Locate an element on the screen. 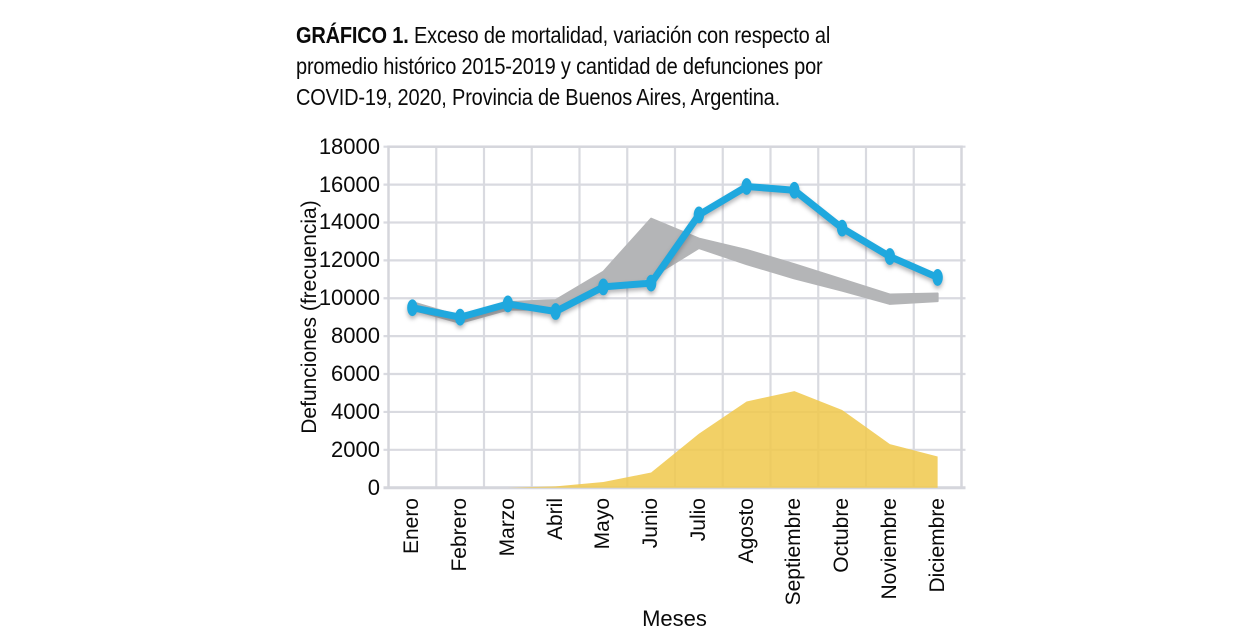  x-tick-label: Febrero is located at coordinates (460, 535).